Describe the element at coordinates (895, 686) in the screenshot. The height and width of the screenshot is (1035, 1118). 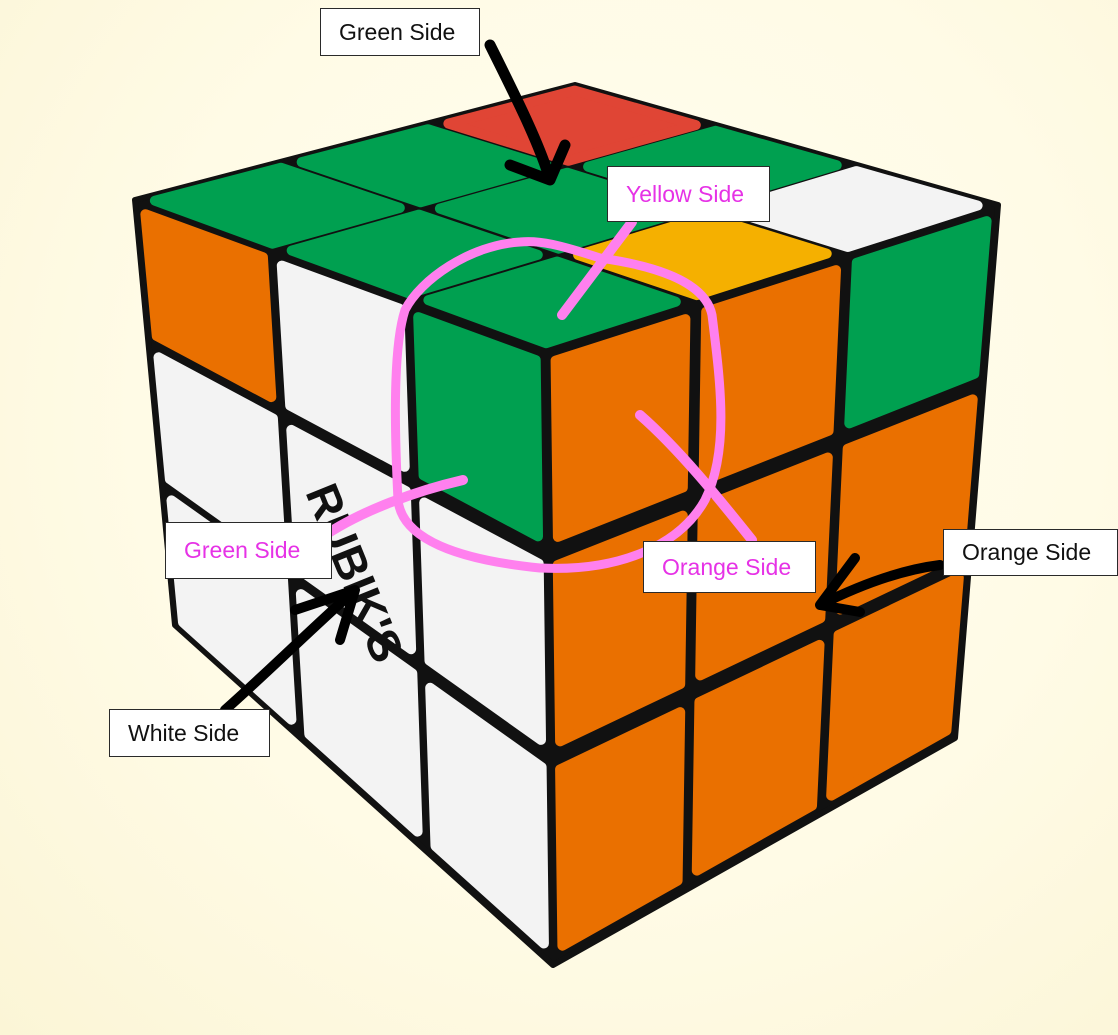
I see `sticker-right-2-2-orange` at that location.